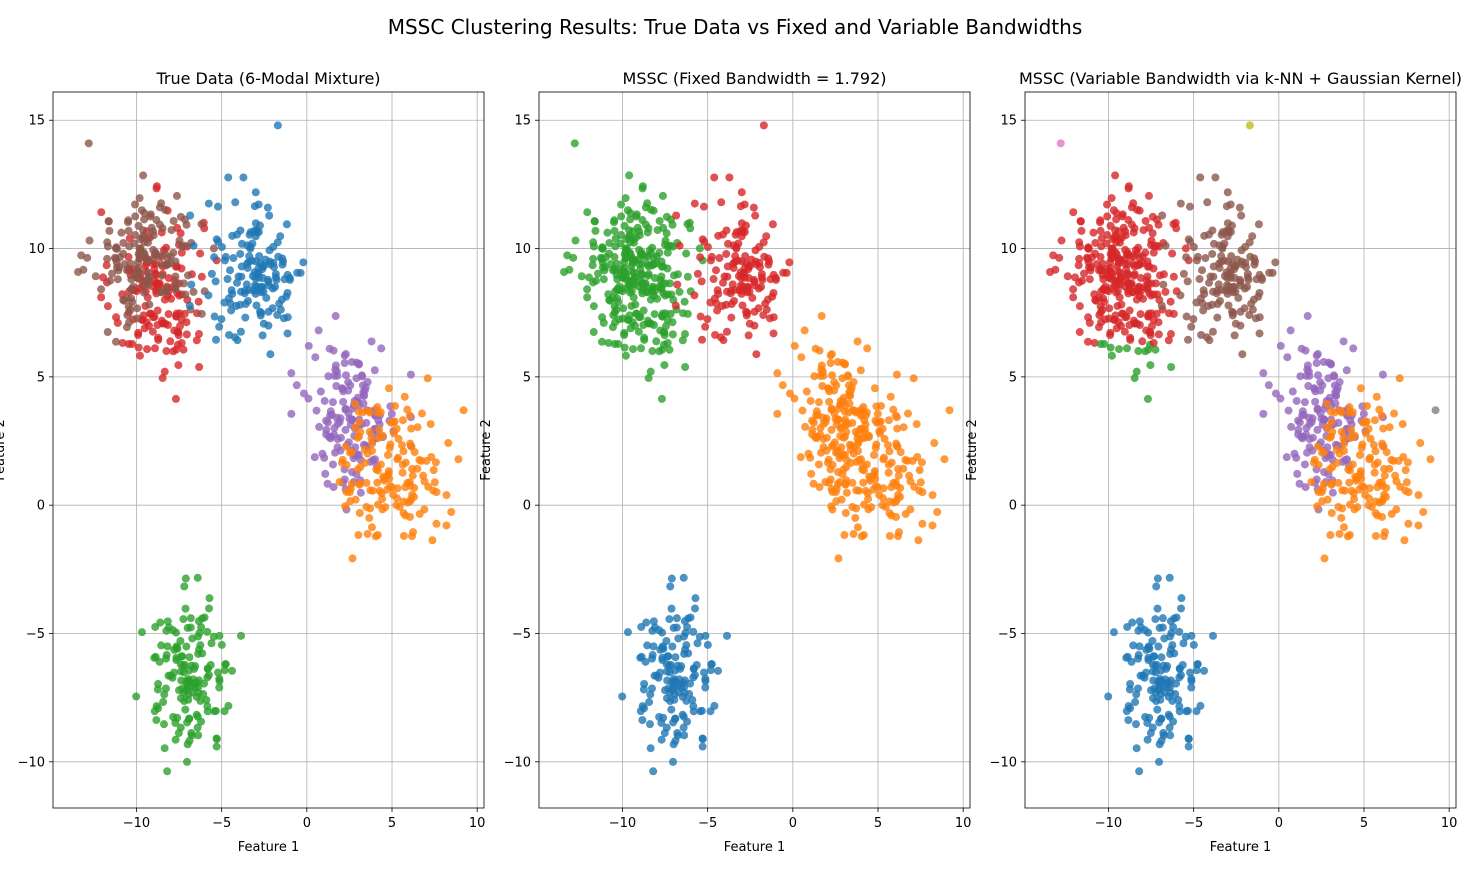  Describe the element at coordinates (41, 377) in the screenshot. I see `y-tick-label: 5` at that location.